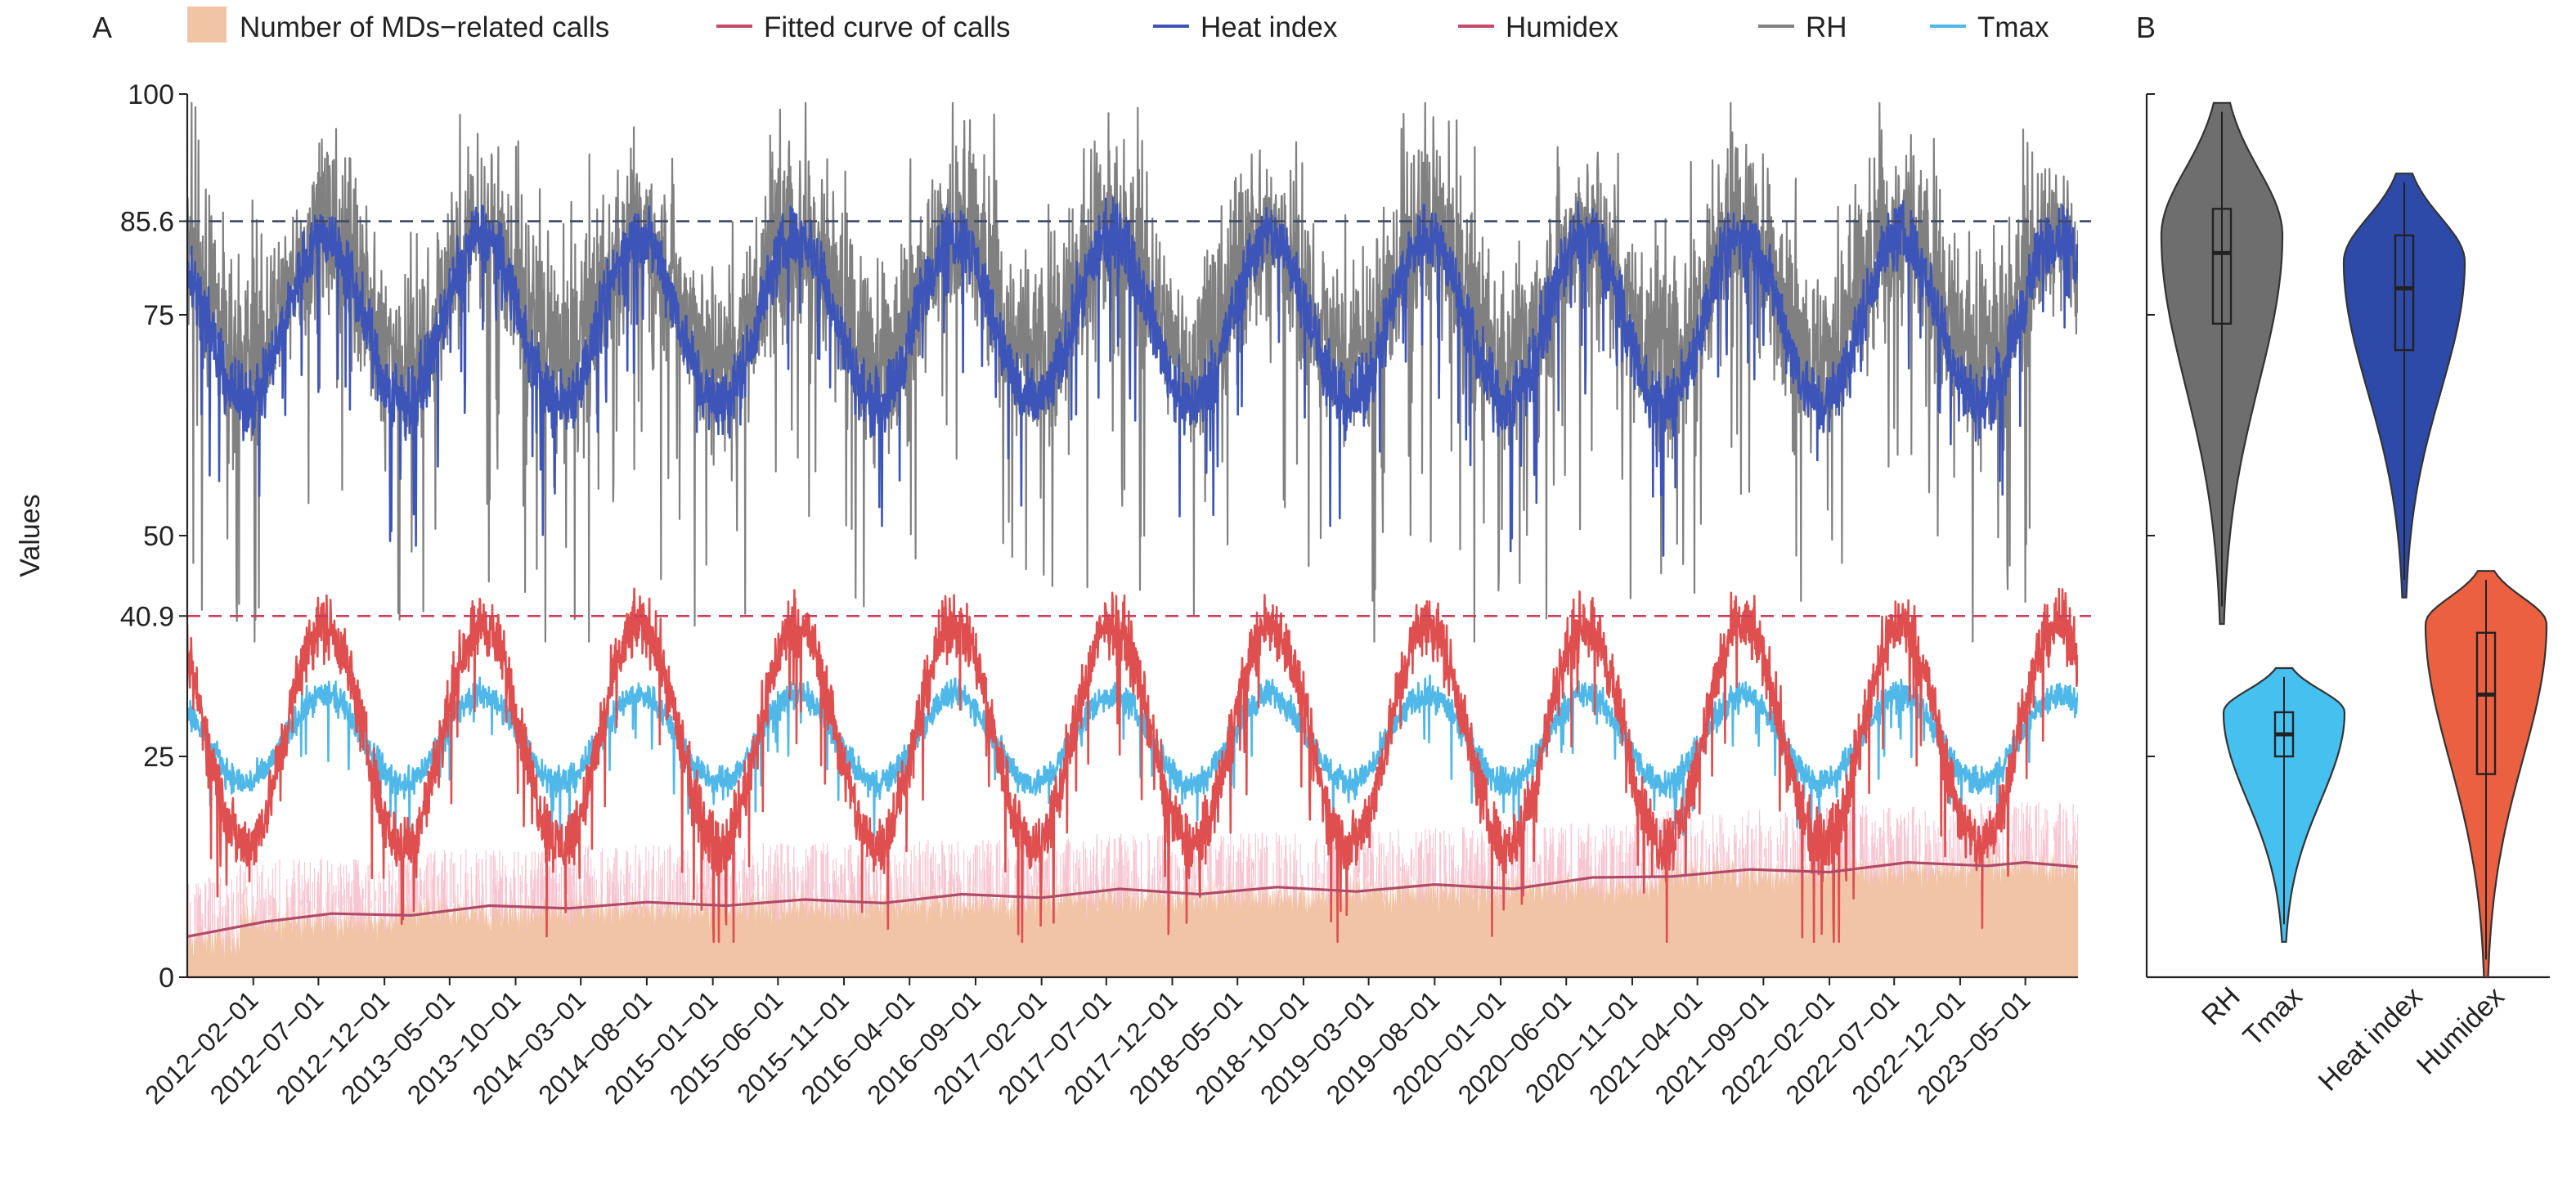 The height and width of the screenshot is (1198, 2576). What do you see at coordinates (1055, 1047) in the screenshot?
I see `x-tick-label: 2017−07−01` at bounding box center [1055, 1047].